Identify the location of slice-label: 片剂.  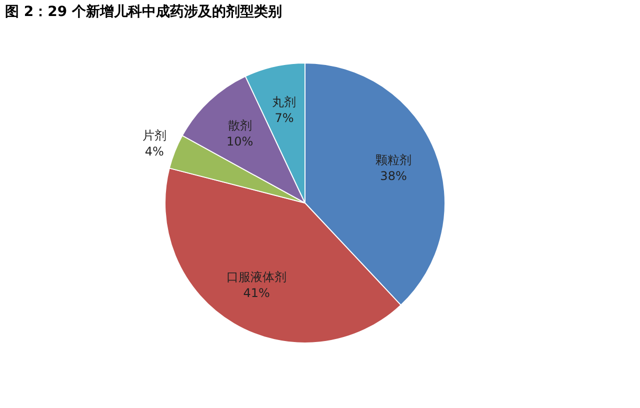
(154, 135).